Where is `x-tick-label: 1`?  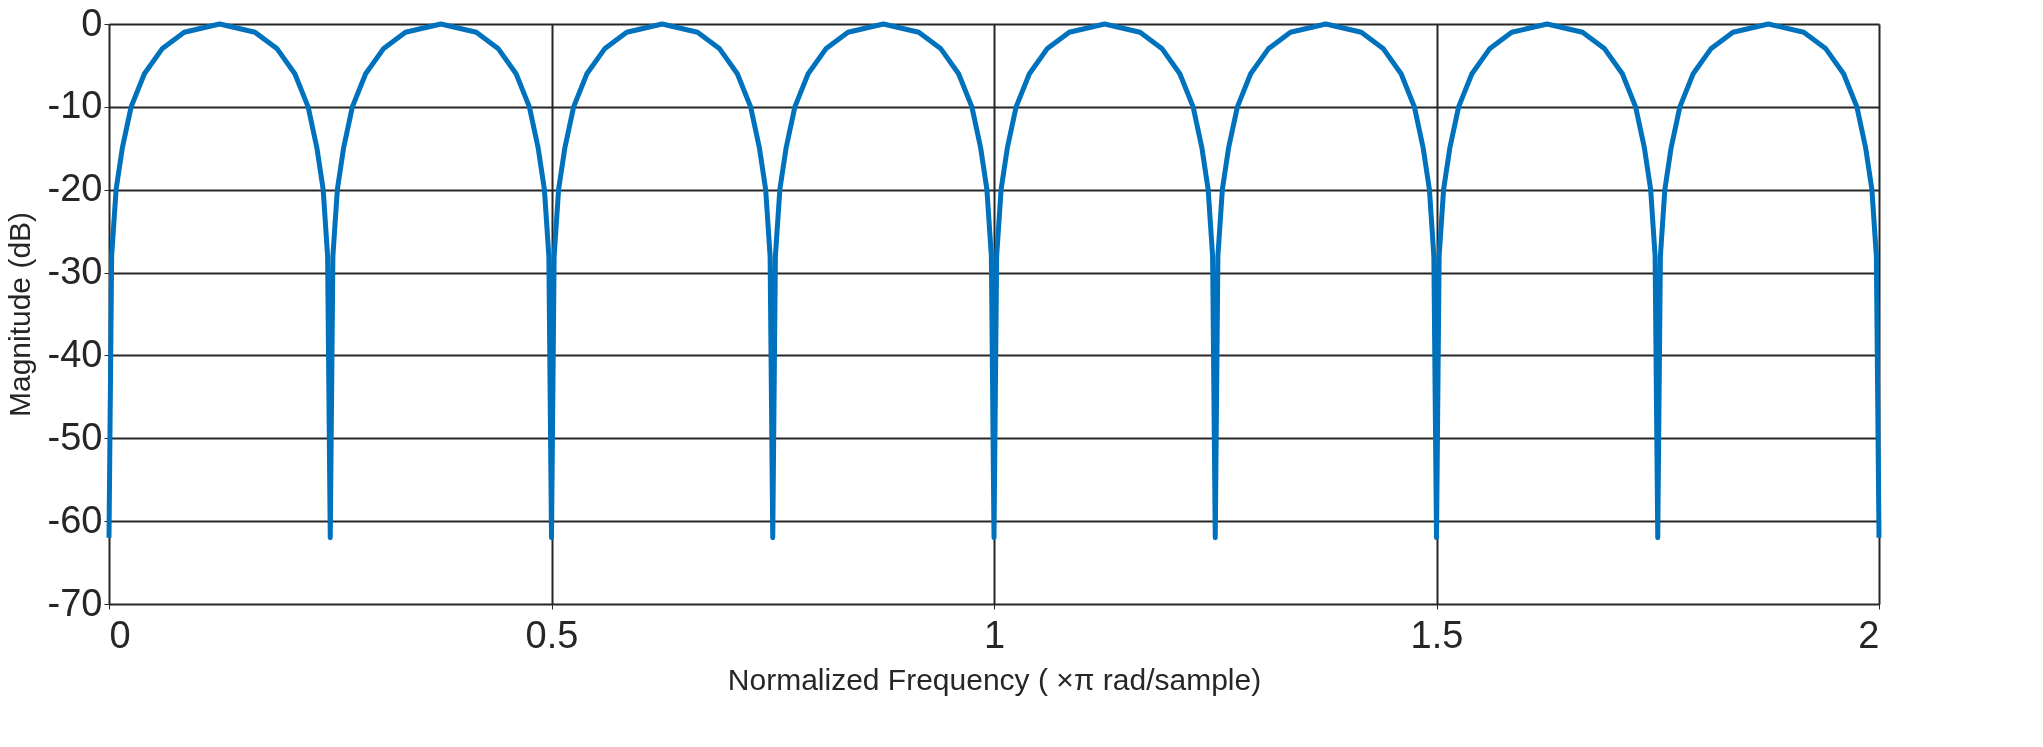
x-tick-label: 1 is located at coordinates (994, 634).